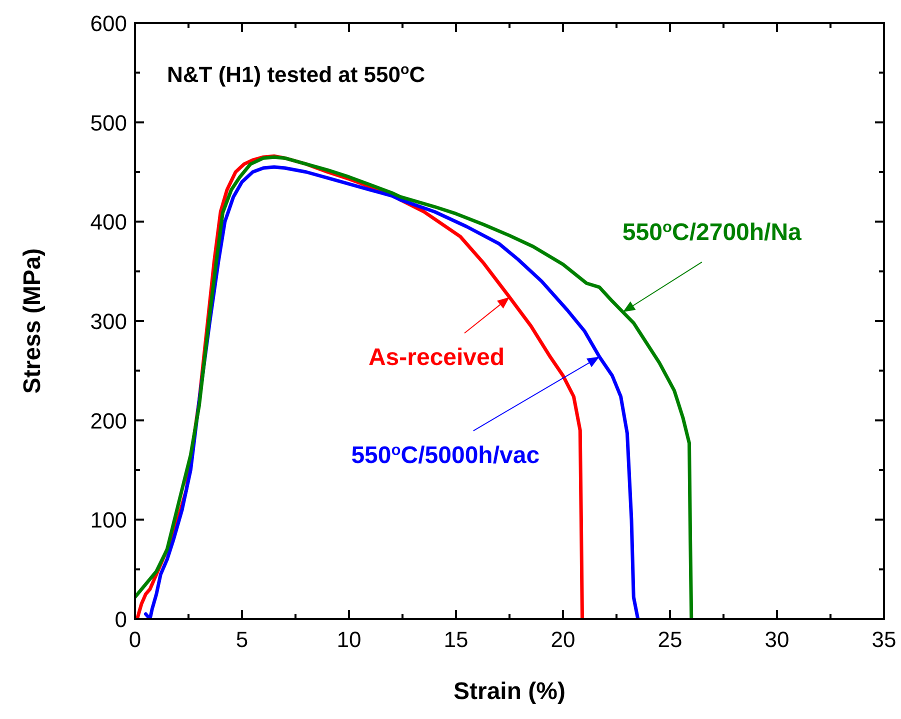  Describe the element at coordinates (349, 639) in the screenshot. I see `x-tick-label: 10` at that location.